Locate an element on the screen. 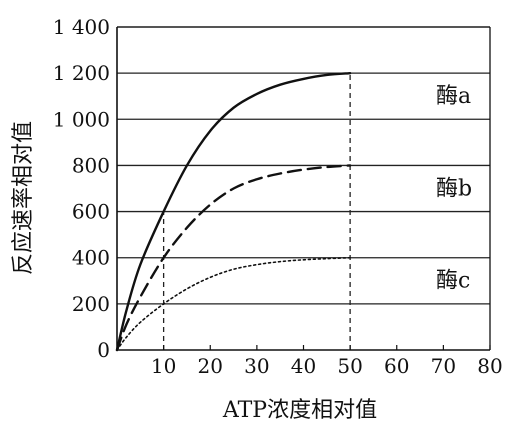 The height and width of the screenshot is (438, 528). x-axis-title: ATP浓度相对值 is located at coordinates (299, 410).